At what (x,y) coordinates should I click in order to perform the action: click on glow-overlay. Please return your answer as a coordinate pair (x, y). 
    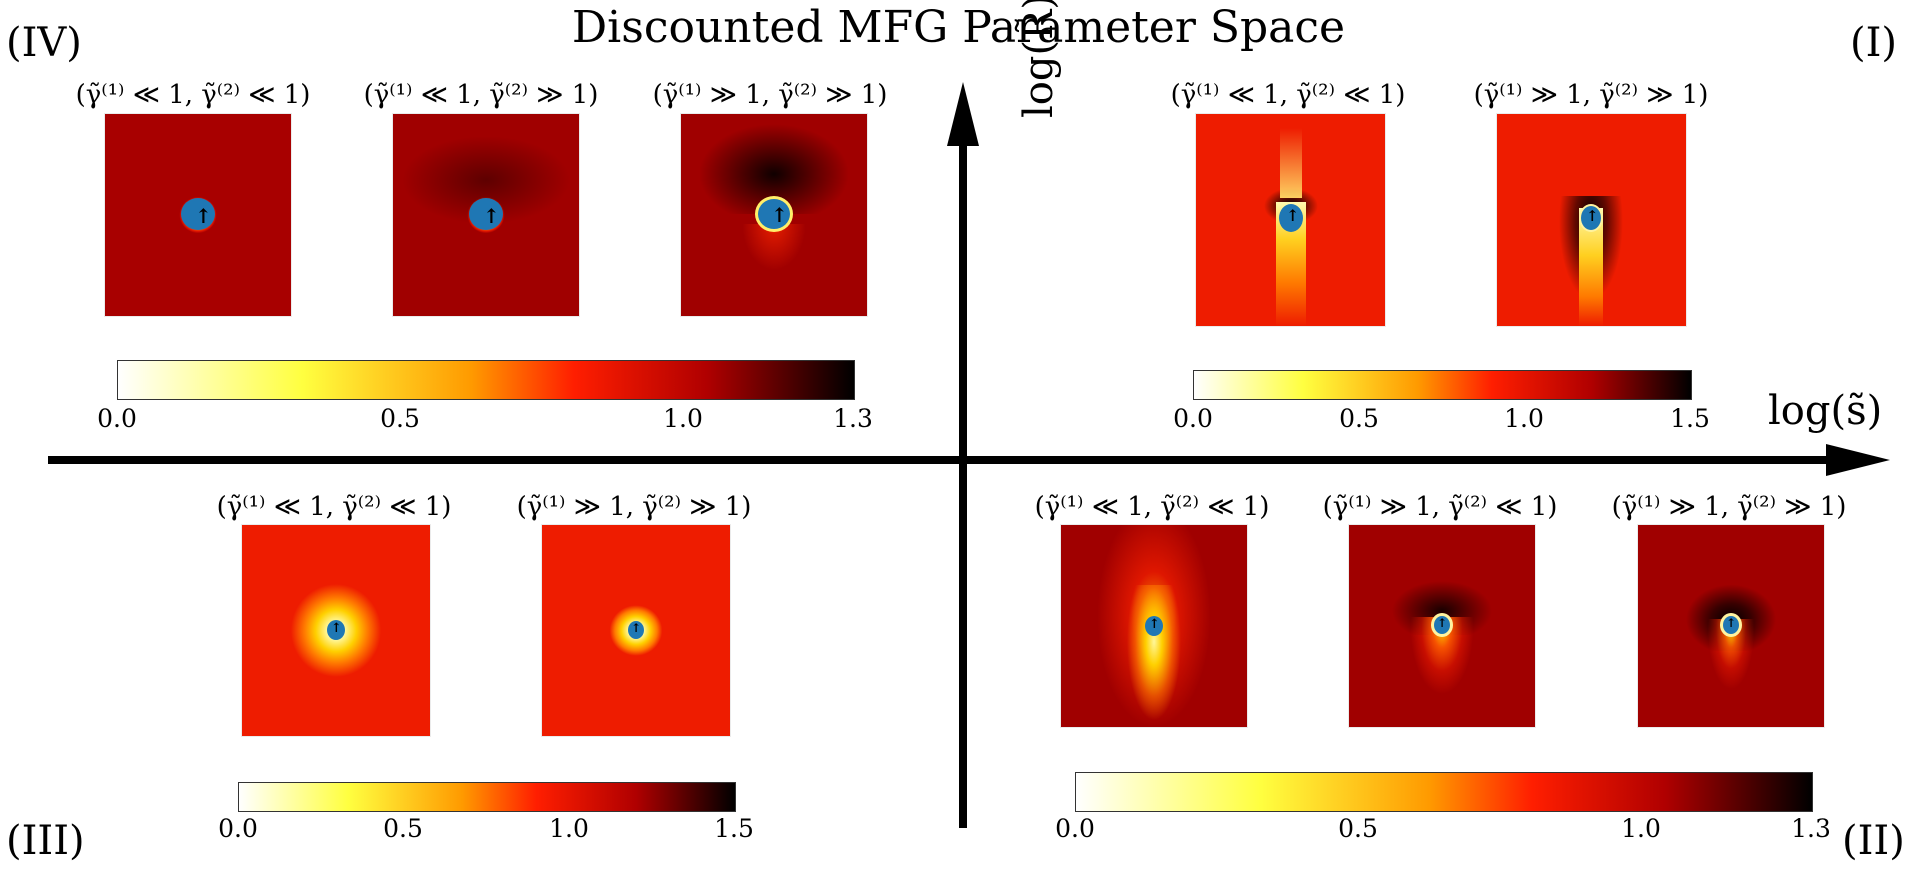
    Looking at the image, I should click on (774, 270).